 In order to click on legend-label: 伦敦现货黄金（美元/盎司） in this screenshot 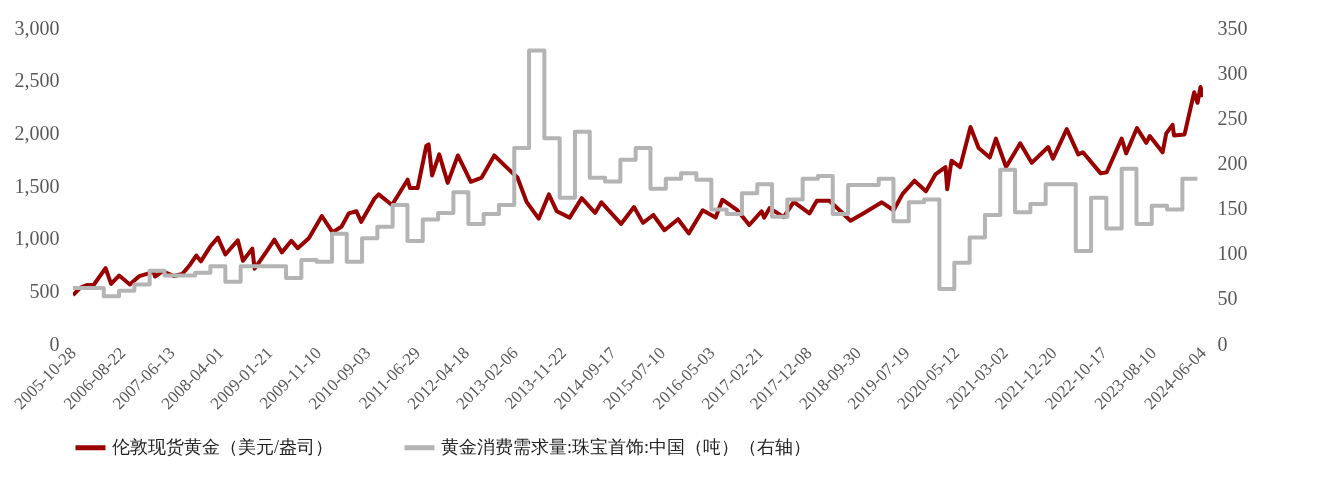, I will do `click(223, 446)`.